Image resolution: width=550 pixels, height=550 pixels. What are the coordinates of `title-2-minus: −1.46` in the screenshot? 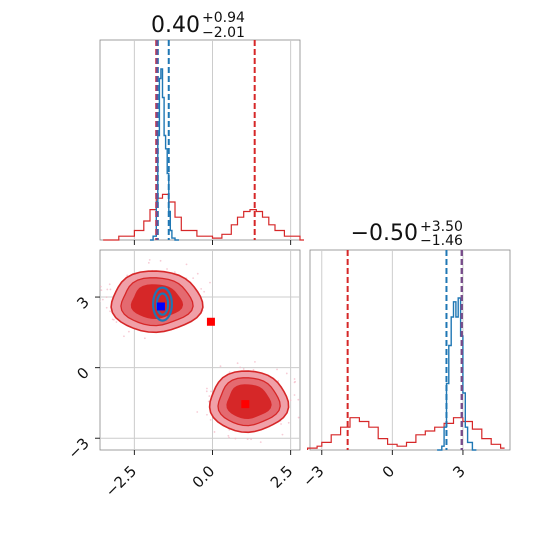 It's located at (441, 241).